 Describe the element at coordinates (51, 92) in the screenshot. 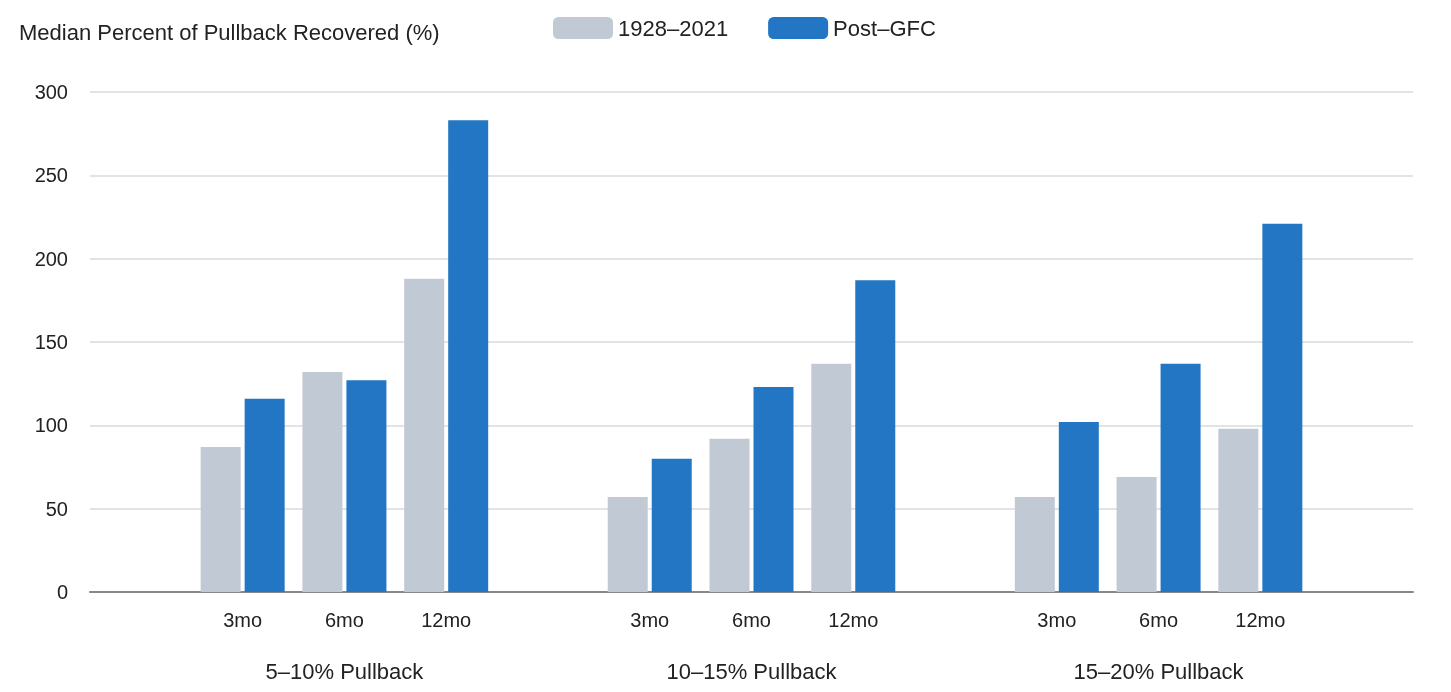

I see `y-tick-label: 300` at that location.